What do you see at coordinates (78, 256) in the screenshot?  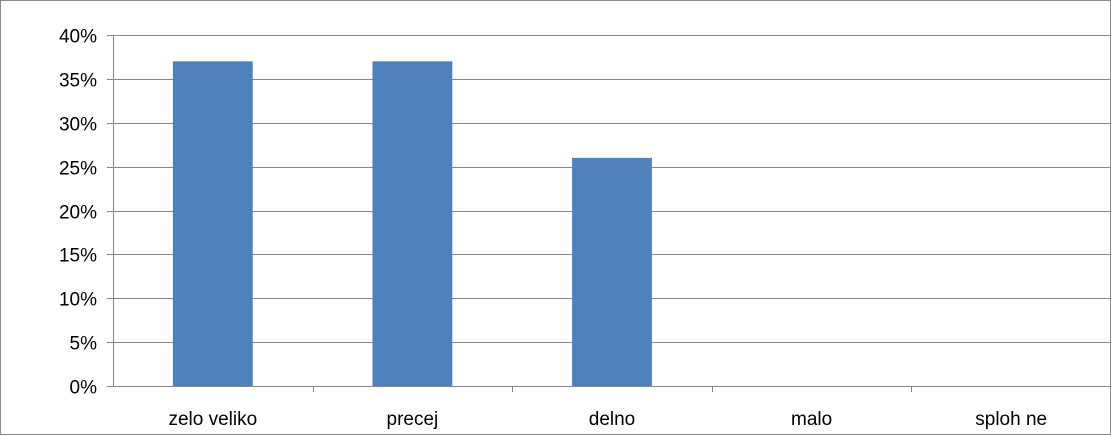 I see `y-tick-label: 15%` at bounding box center [78, 256].